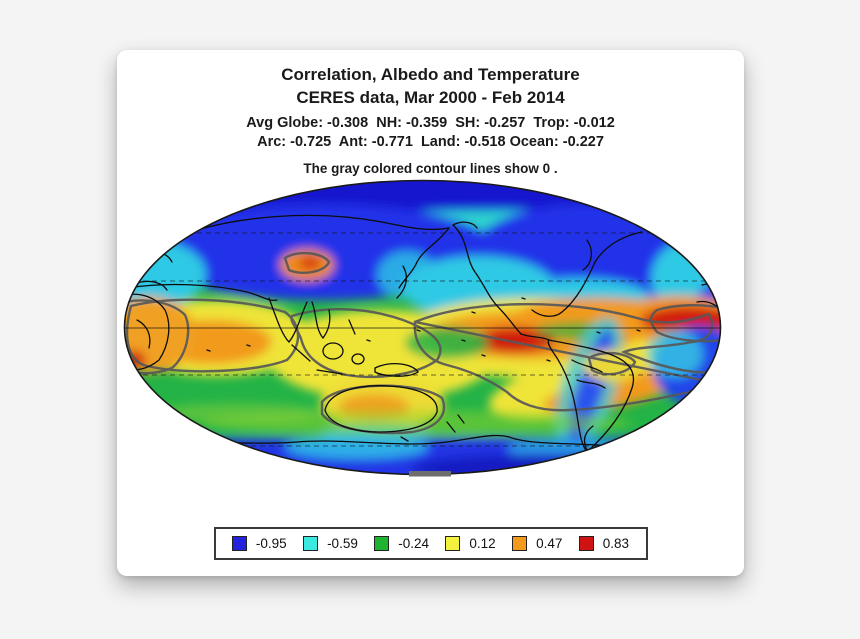 This screenshot has height=639, width=860. Describe the element at coordinates (414, 543) in the screenshot. I see `legend-label: -0.24` at that location.